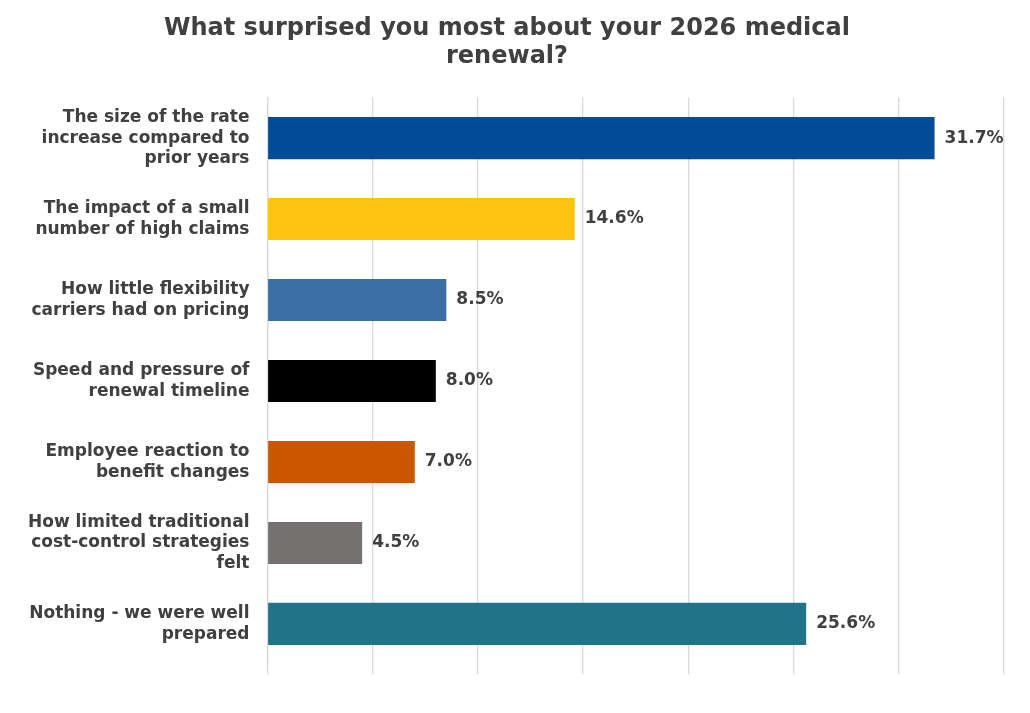  I want to click on data-label: 7.0%, so click(448, 460).